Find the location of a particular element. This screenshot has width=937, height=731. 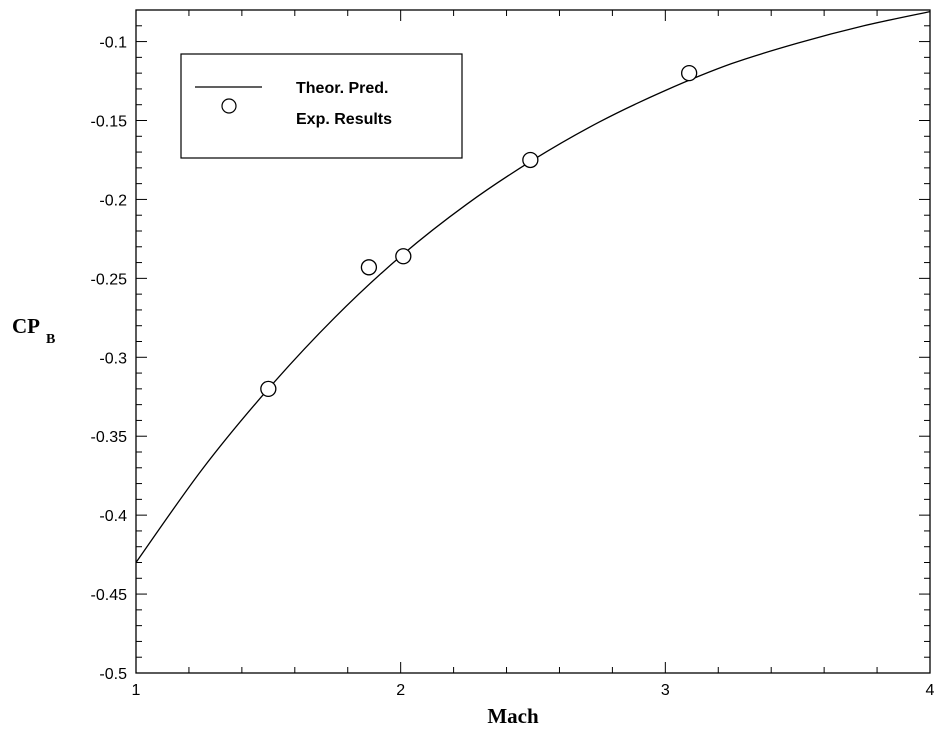

y-tick-label: -0.35 is located at coordinates (109, 437).